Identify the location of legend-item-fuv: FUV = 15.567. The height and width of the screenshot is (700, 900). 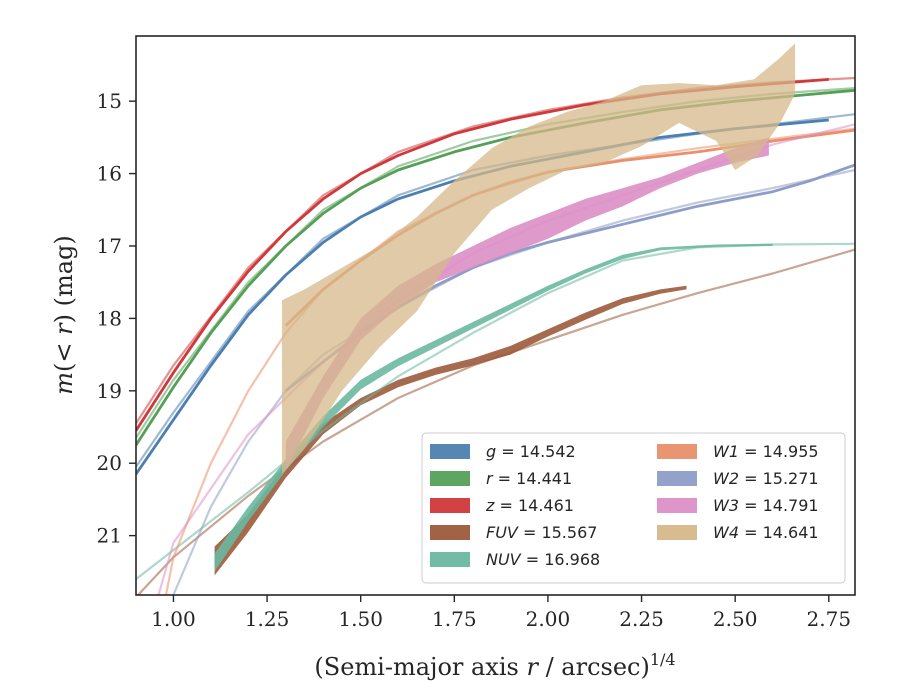
(513, 532).